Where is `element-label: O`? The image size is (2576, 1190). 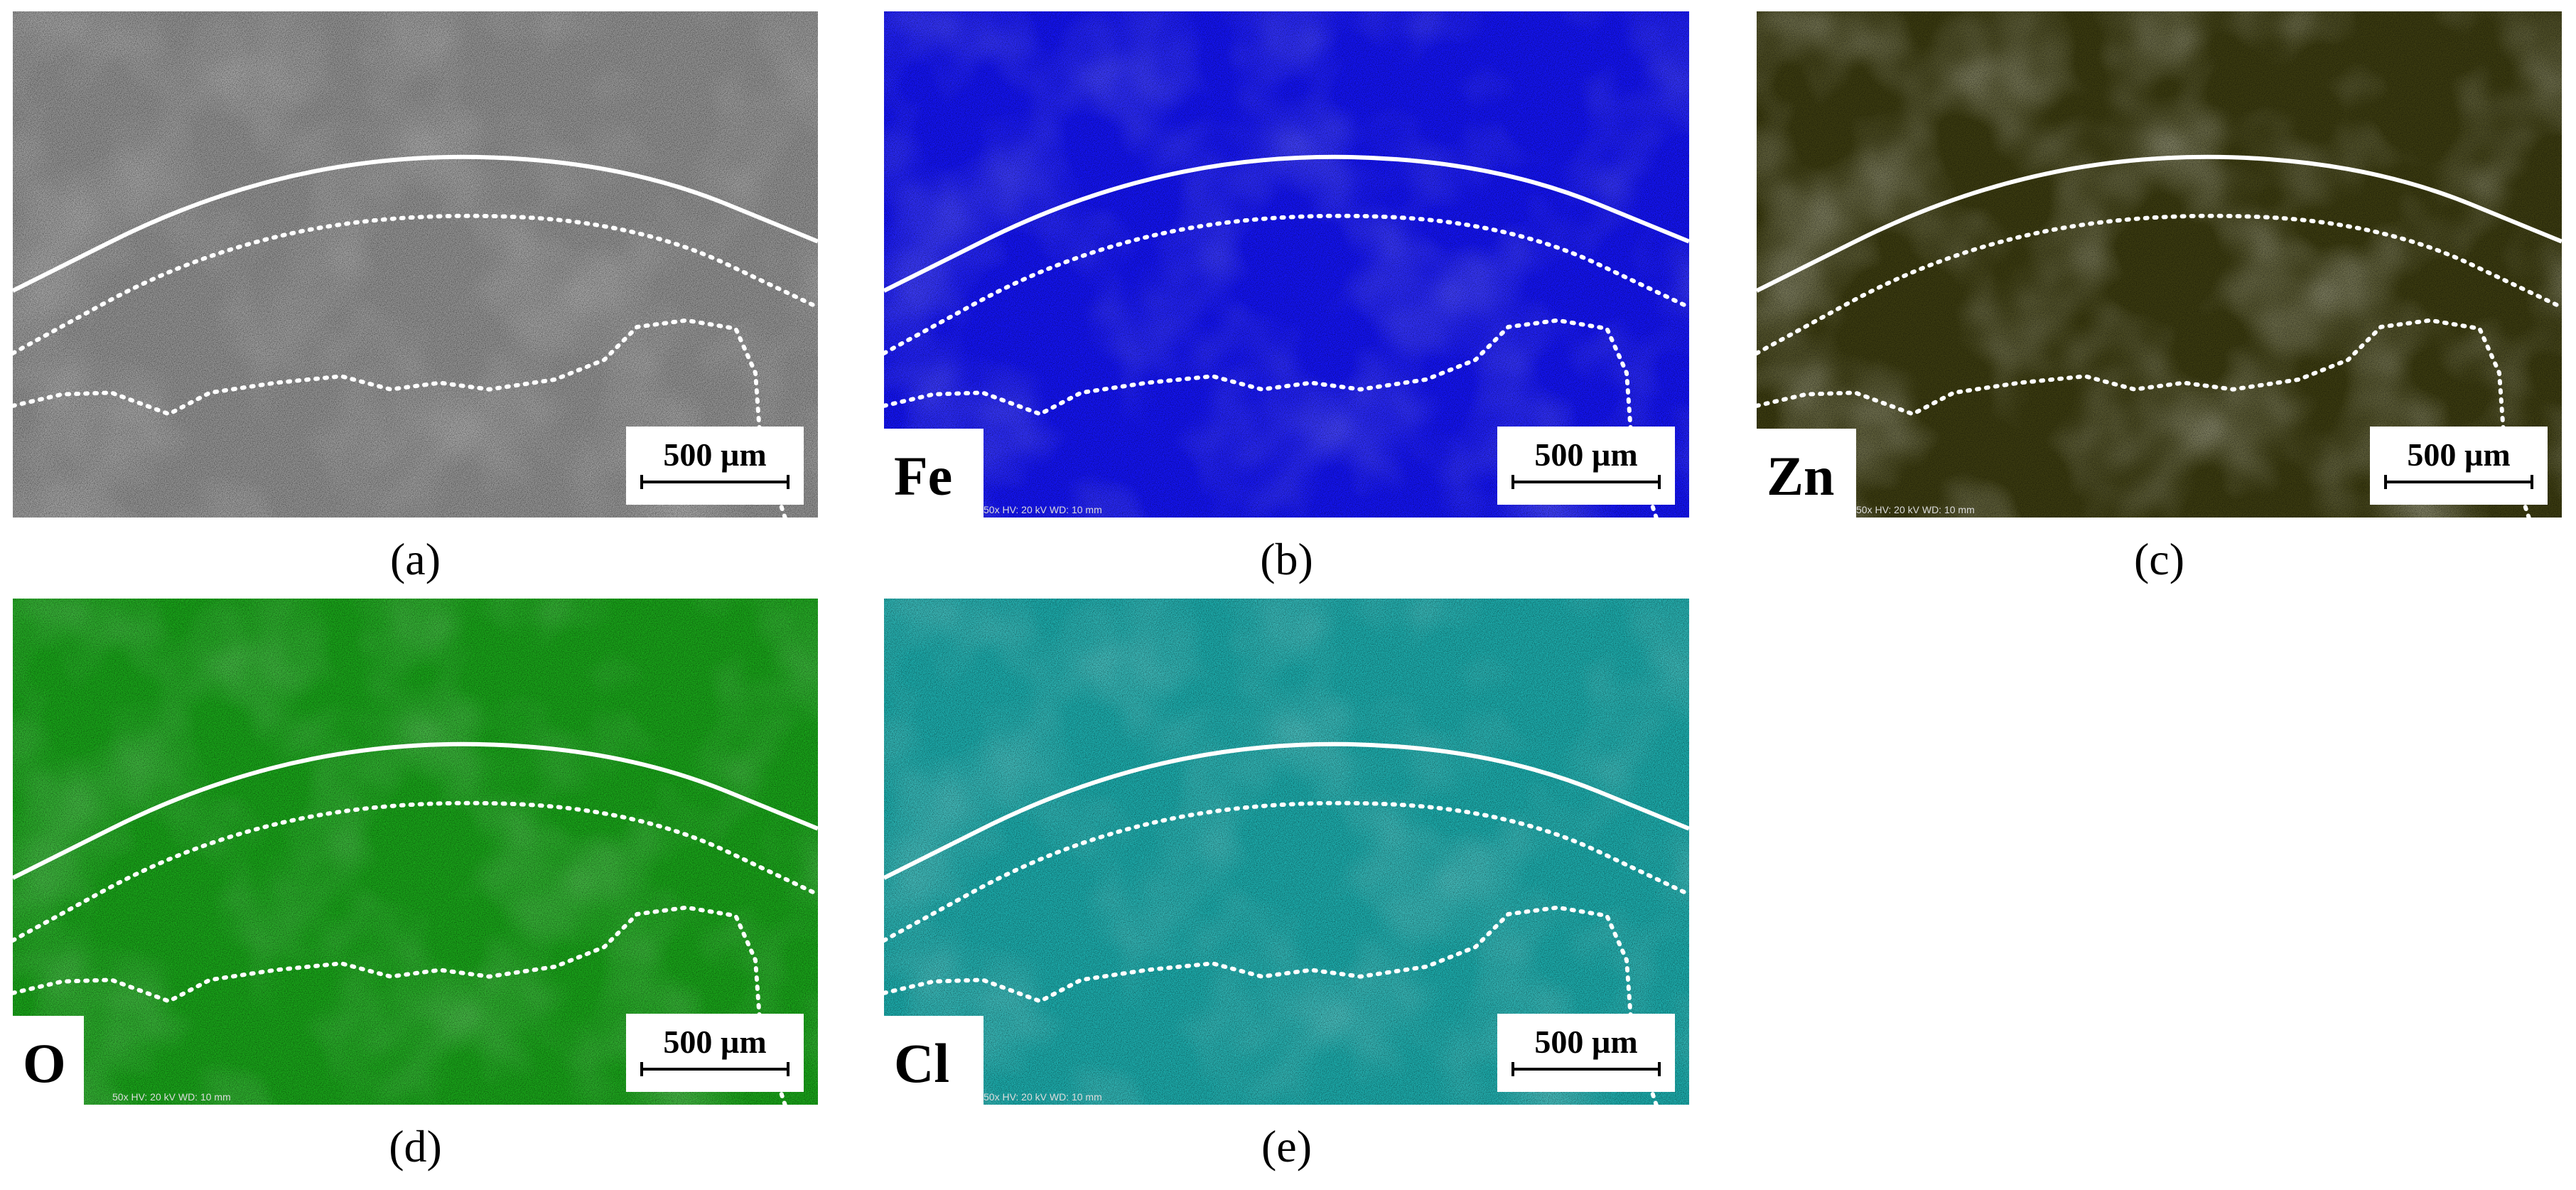
element-label: O is located at coordinates (45, 1063).